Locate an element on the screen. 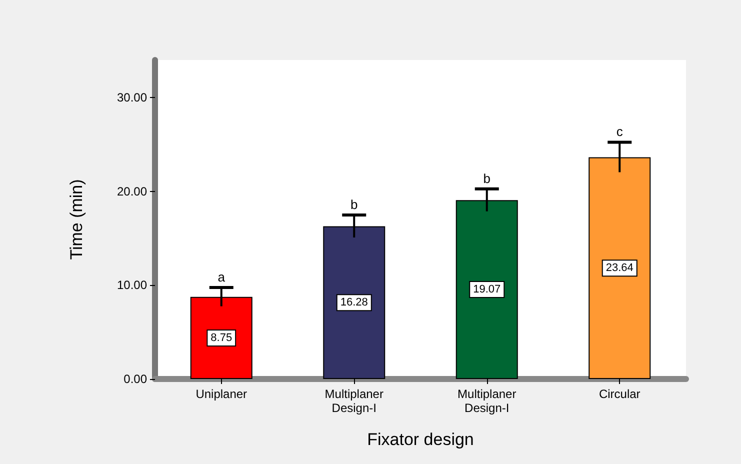  y-tick-label: 10.00 is located at coordinates (132, 285).